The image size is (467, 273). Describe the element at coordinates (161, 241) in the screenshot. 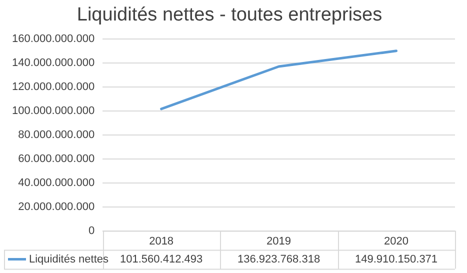

I see `x-tick-label: 2018` at that location.